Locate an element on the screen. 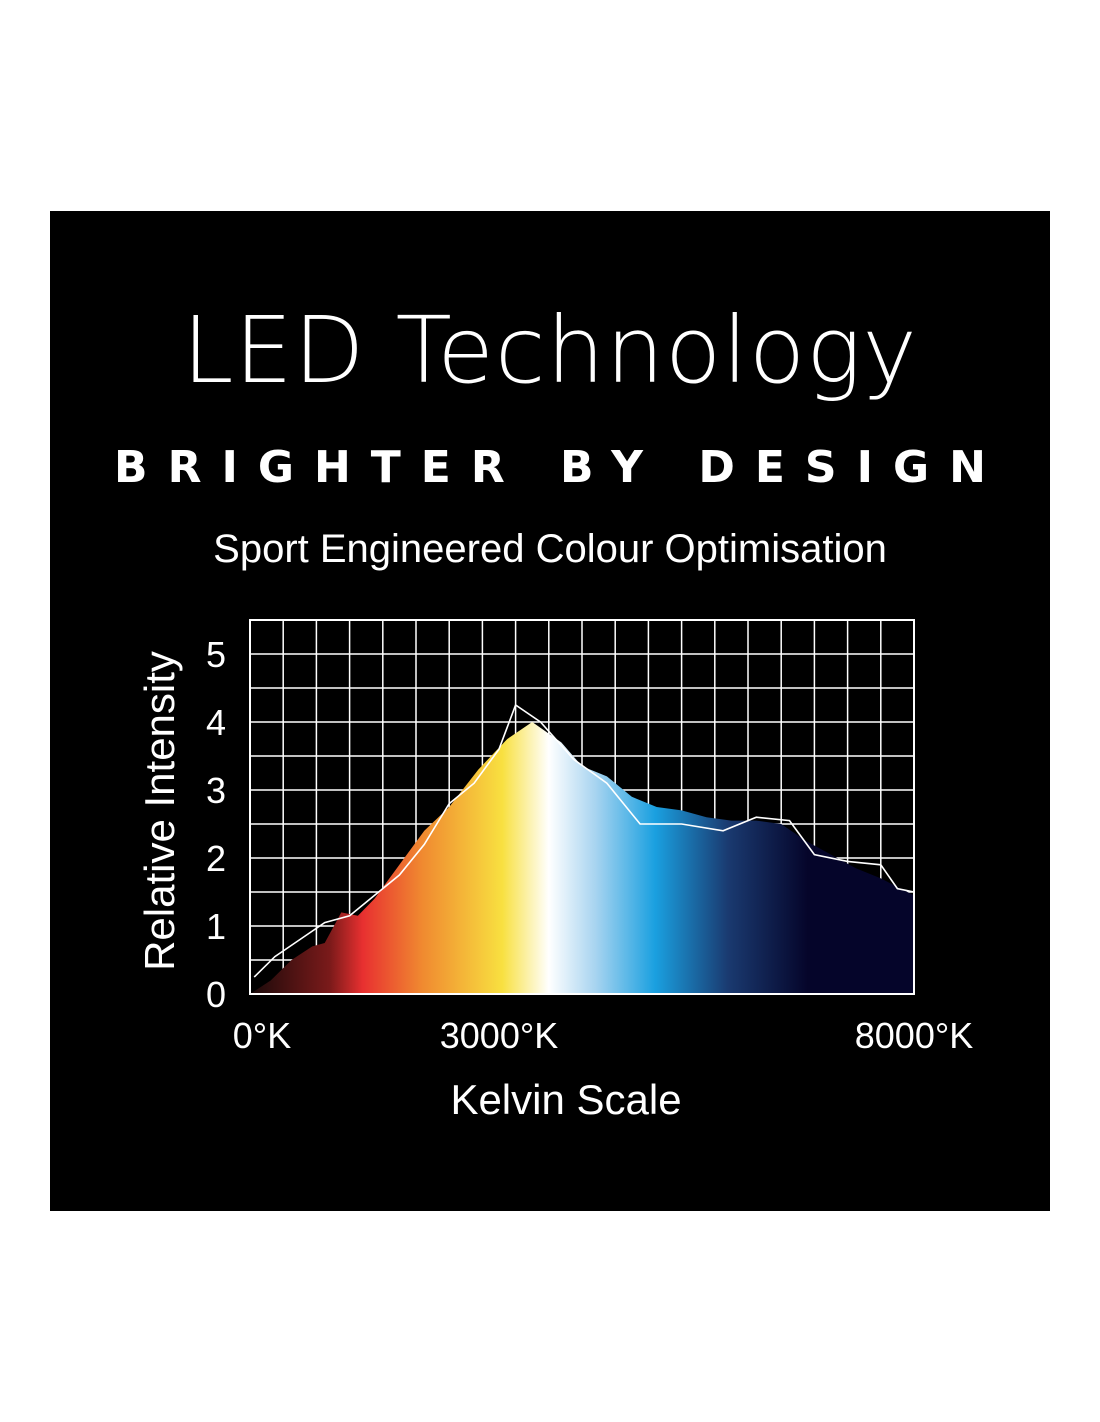  y-tick-label: 2 is located at coordinates (216, 858).